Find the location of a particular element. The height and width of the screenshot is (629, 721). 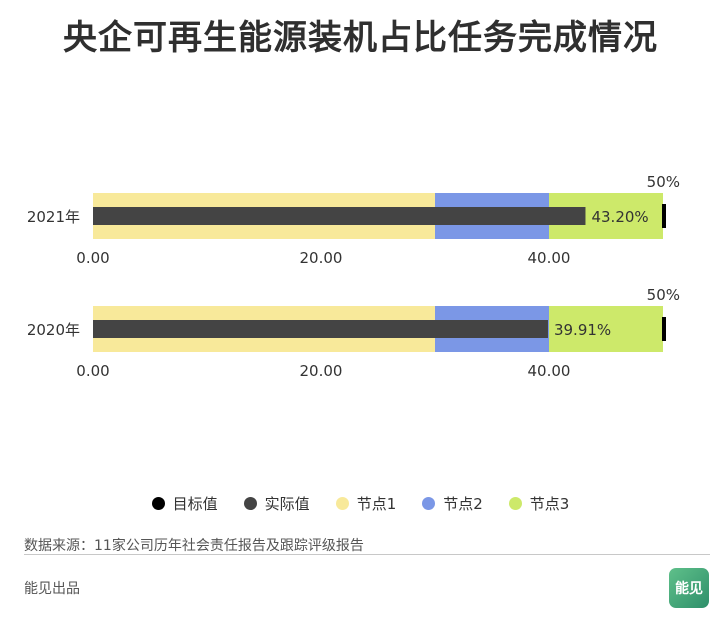

category-label: 2020年 is located at coordinates (53, 330).